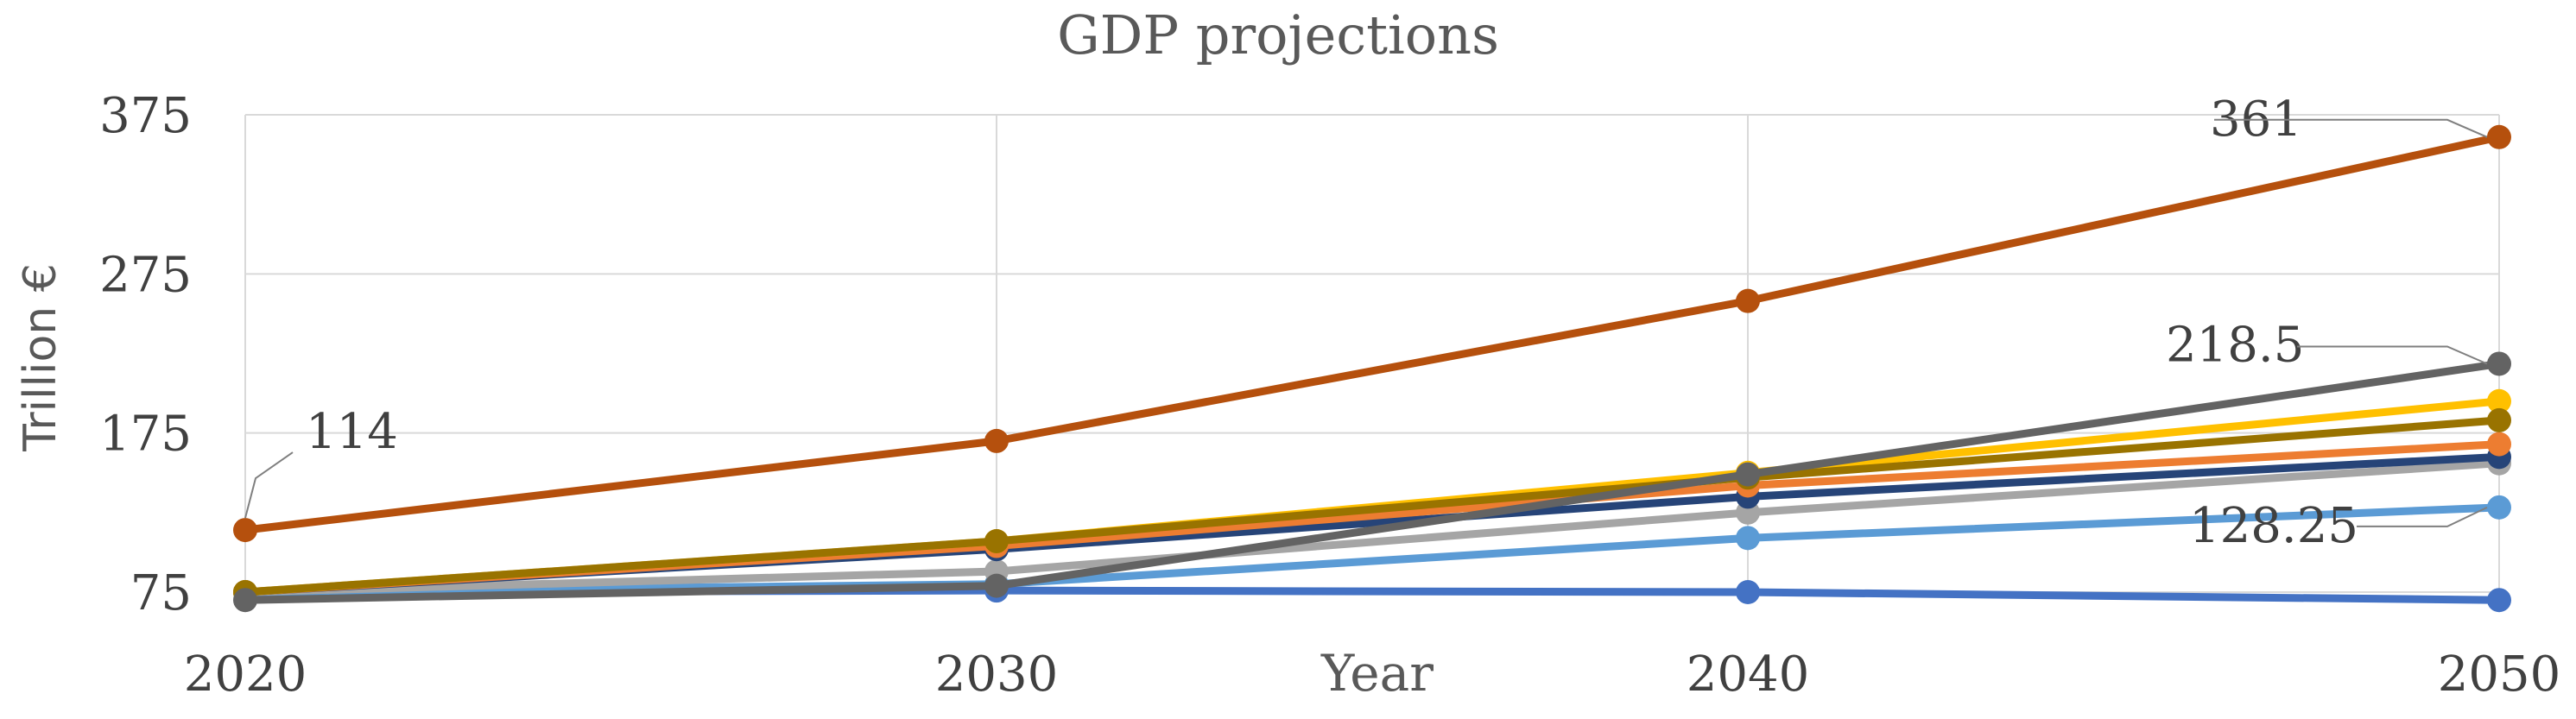 The image size is (2576, 719). I want to click on data-label: 114, so click(352, 432).